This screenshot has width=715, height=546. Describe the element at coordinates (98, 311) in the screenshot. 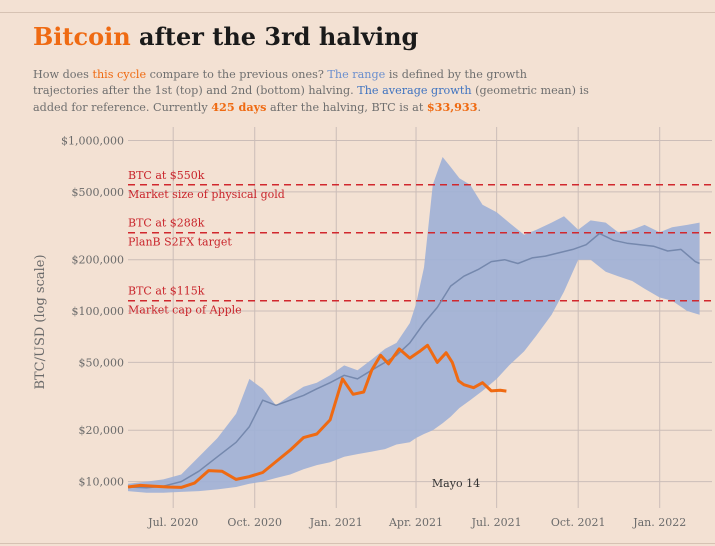

I see `y-tick-label: $100,000` at that location.